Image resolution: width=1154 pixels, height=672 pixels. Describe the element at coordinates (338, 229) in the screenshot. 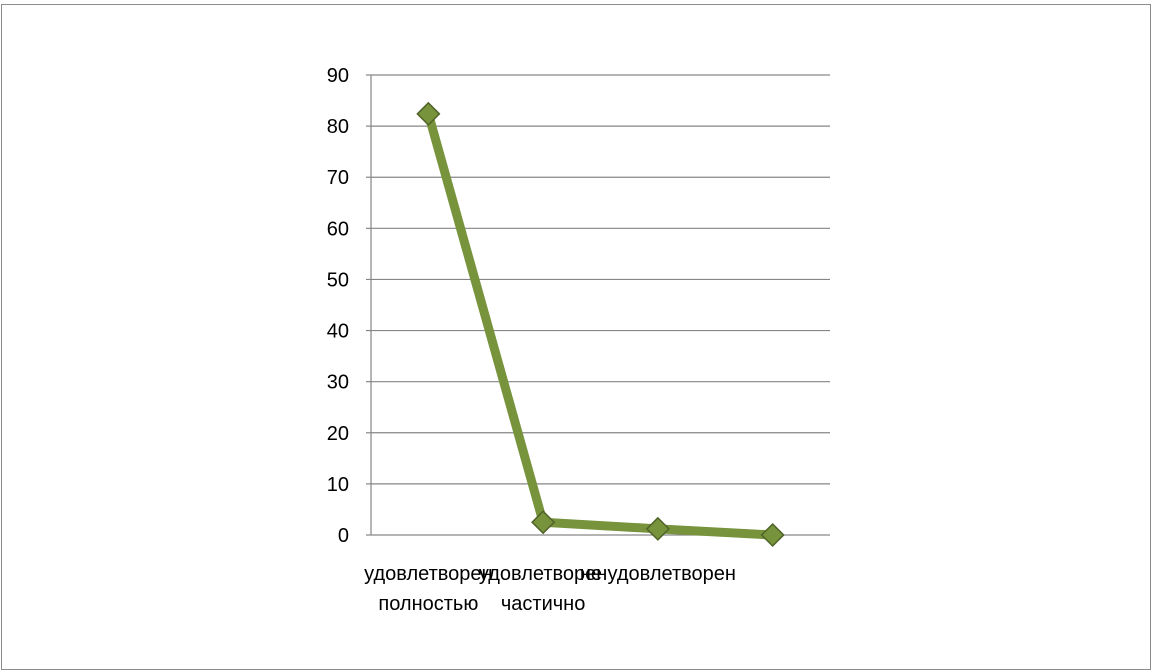

I see `y-tick-label: 60` at that location.